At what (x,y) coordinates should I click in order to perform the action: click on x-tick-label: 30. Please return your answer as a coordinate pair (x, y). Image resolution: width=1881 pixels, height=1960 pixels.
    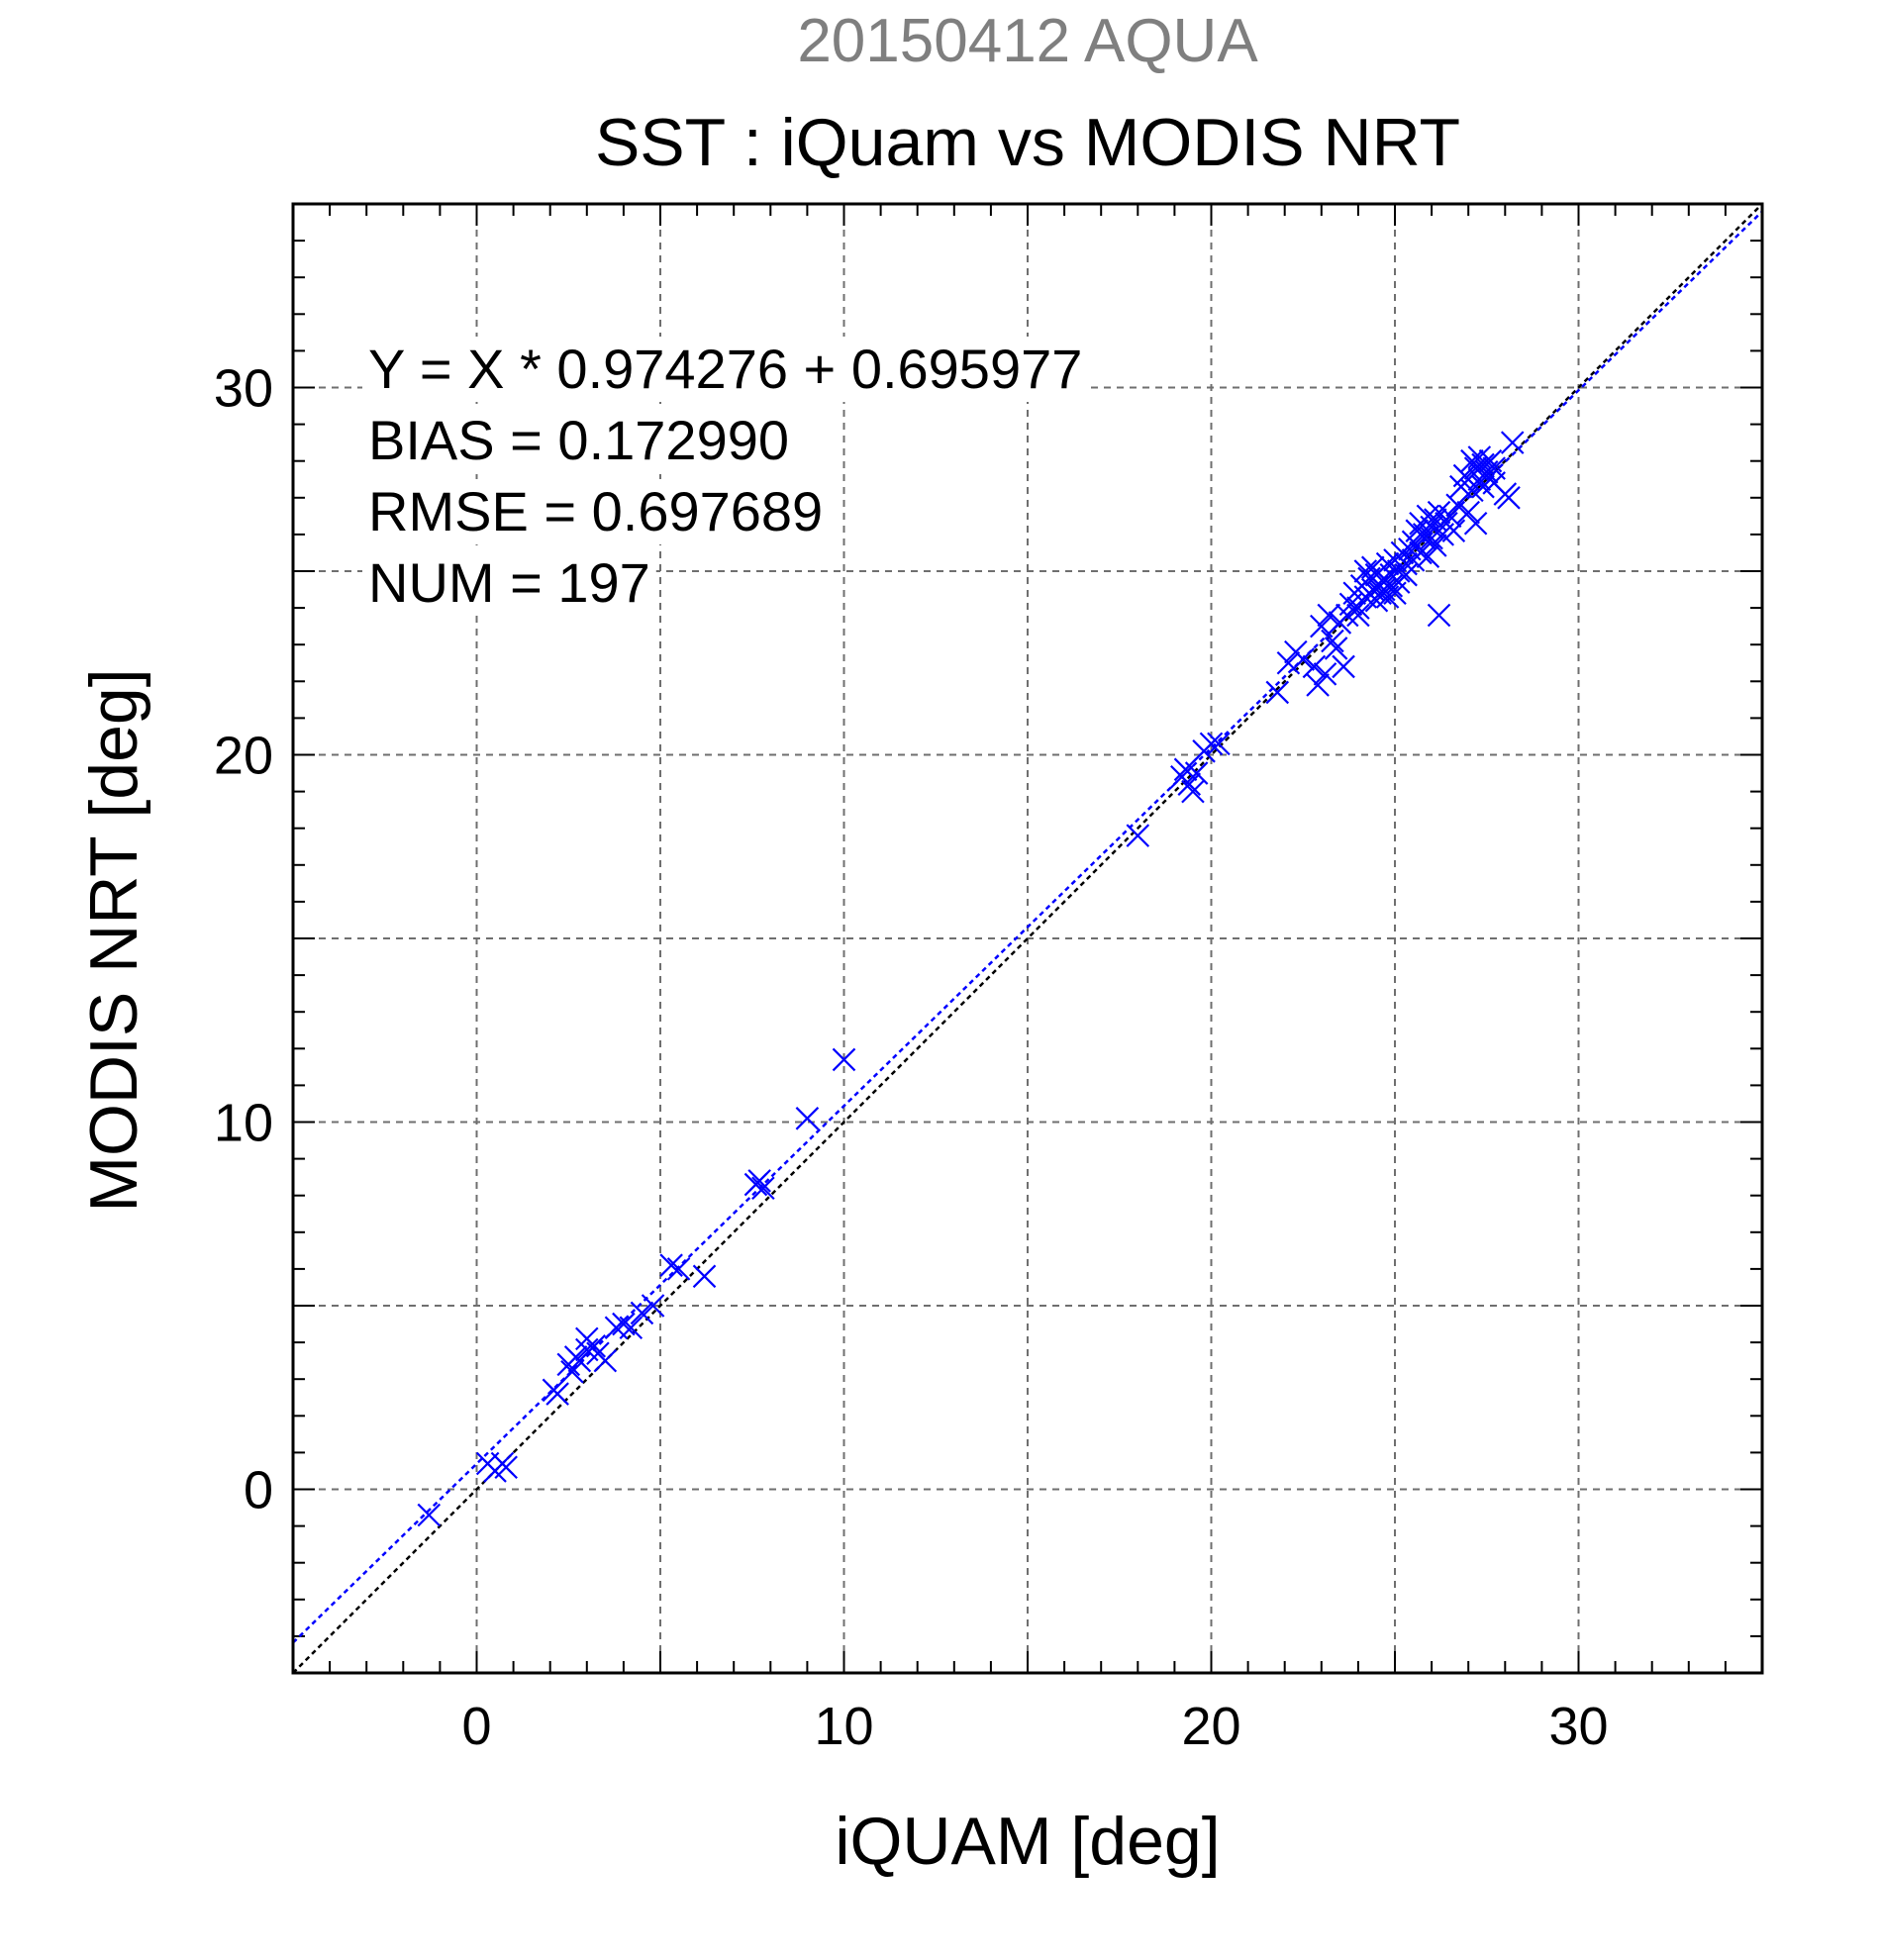
    Looking at the image, I should click on (1578, 1726).